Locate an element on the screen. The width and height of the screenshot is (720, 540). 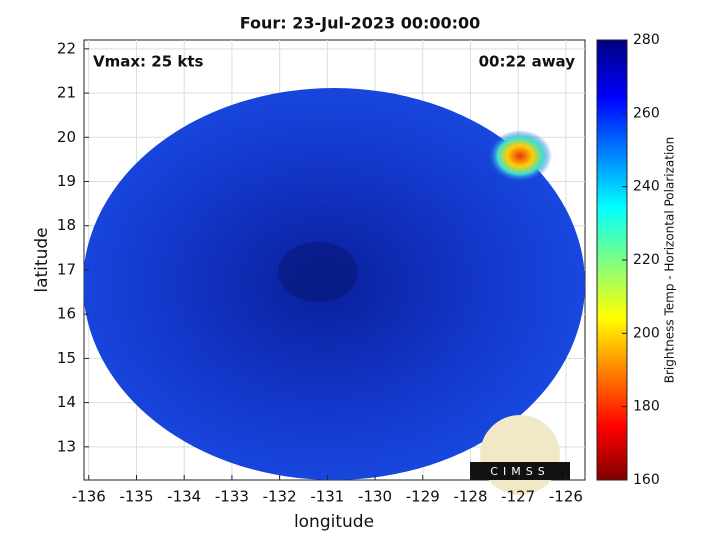
y-tick-label: 13 is located at coordinates (66, 446).